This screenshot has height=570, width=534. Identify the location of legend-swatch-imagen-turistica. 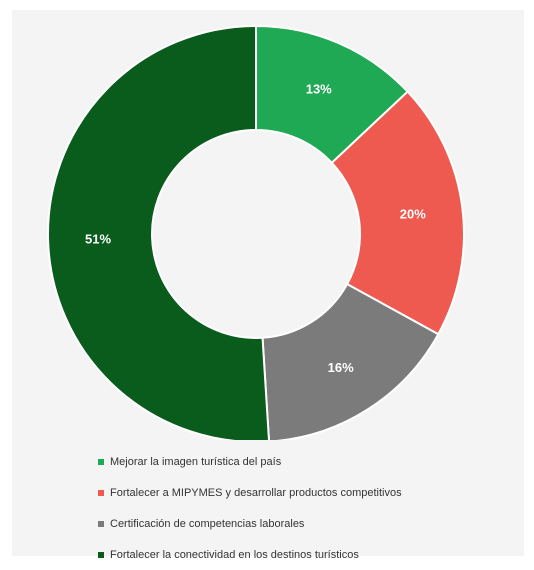
(101, 461).